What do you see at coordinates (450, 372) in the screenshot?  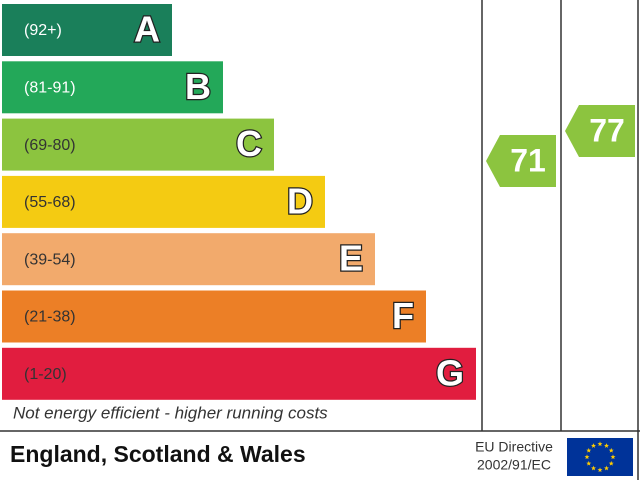 I see `band-letter: G` at bounding box center [450, 372].